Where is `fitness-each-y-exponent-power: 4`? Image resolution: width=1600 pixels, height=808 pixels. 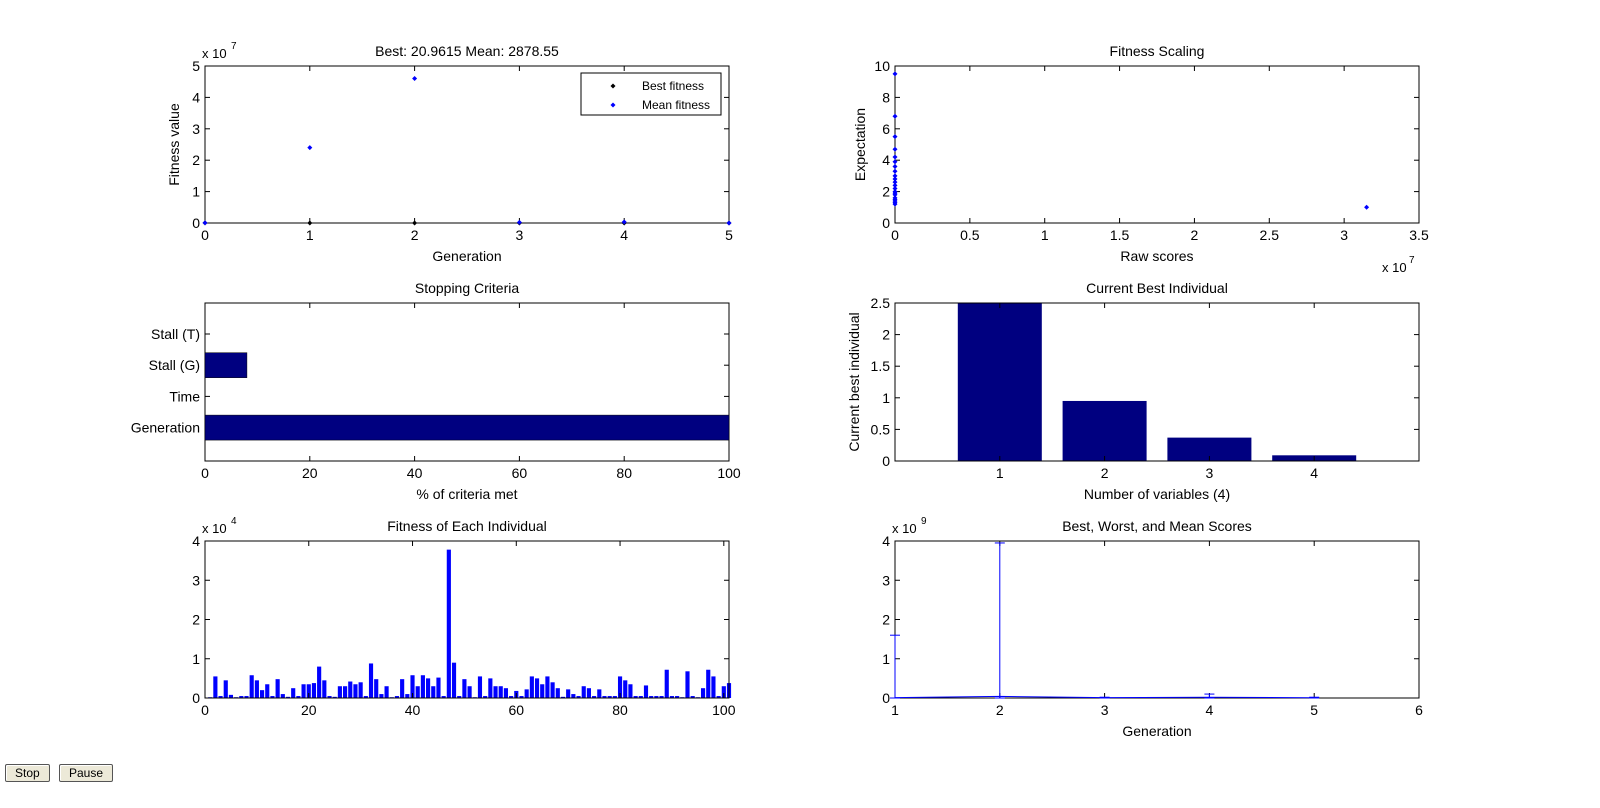
fitness-each-y-exponent-power: 4 is located at coordinates (234, 521).